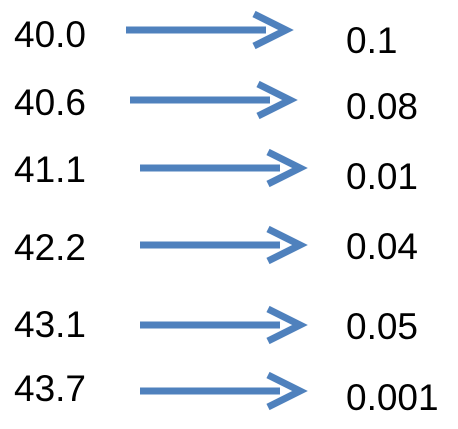  Describe the element at coordinates (50, 324) in the screenshot. I see `source-value: 43.1` at that location.